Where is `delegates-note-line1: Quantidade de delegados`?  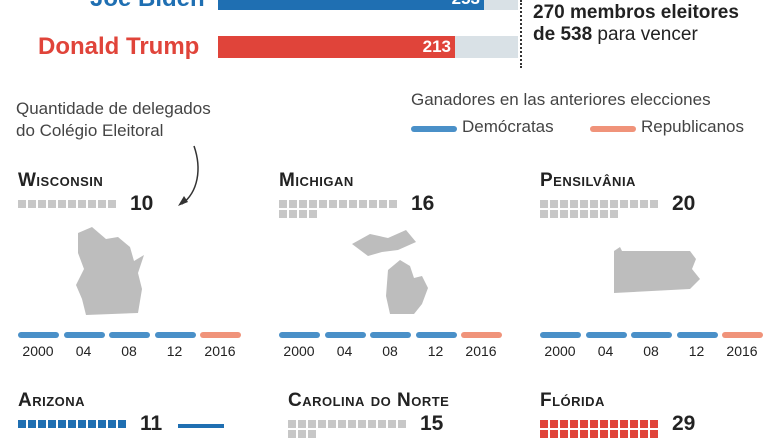 delegates-note-line1: Quantidade de delegados is located at coordinates (113, 108).